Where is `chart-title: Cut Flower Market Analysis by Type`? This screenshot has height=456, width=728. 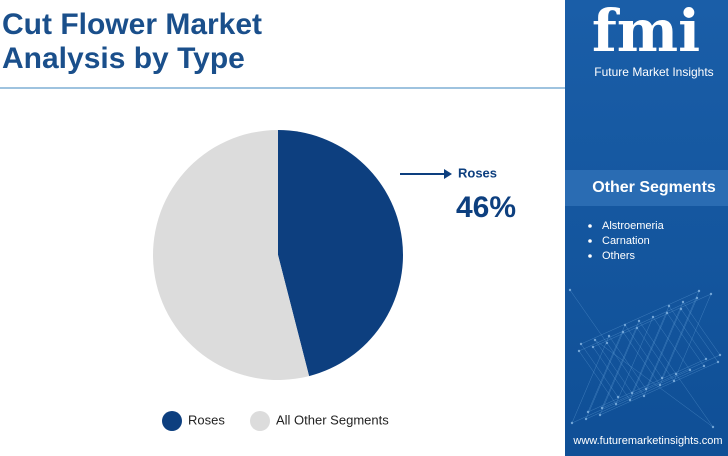
chart-title: Cut Flower Market Analysis by Type is located at coordinates (132, 41).